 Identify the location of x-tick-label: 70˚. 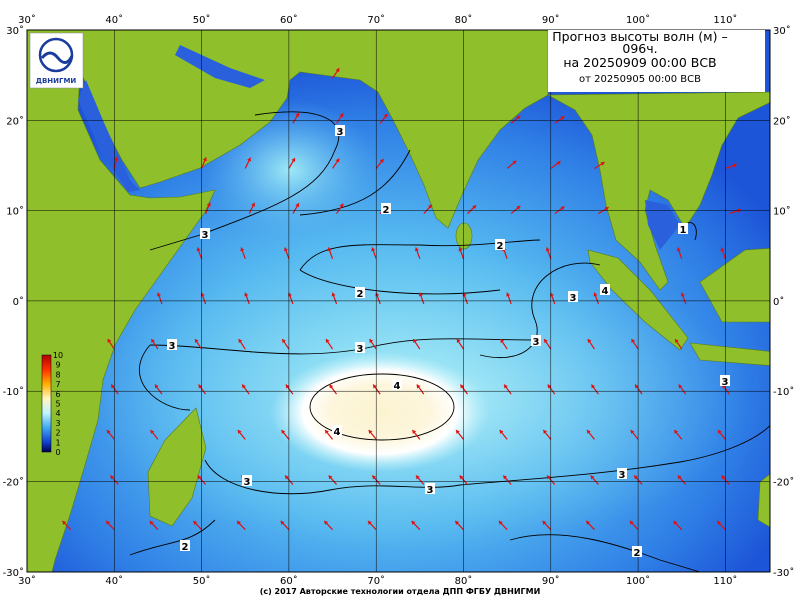
(376, 581).